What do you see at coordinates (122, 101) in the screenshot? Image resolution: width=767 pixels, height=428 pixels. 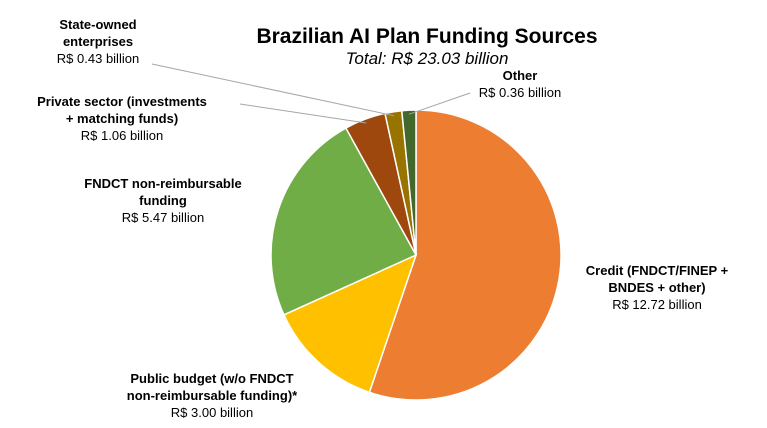 I see `slice-label-line: Private sector (investments` at bounding box center [122, 101].